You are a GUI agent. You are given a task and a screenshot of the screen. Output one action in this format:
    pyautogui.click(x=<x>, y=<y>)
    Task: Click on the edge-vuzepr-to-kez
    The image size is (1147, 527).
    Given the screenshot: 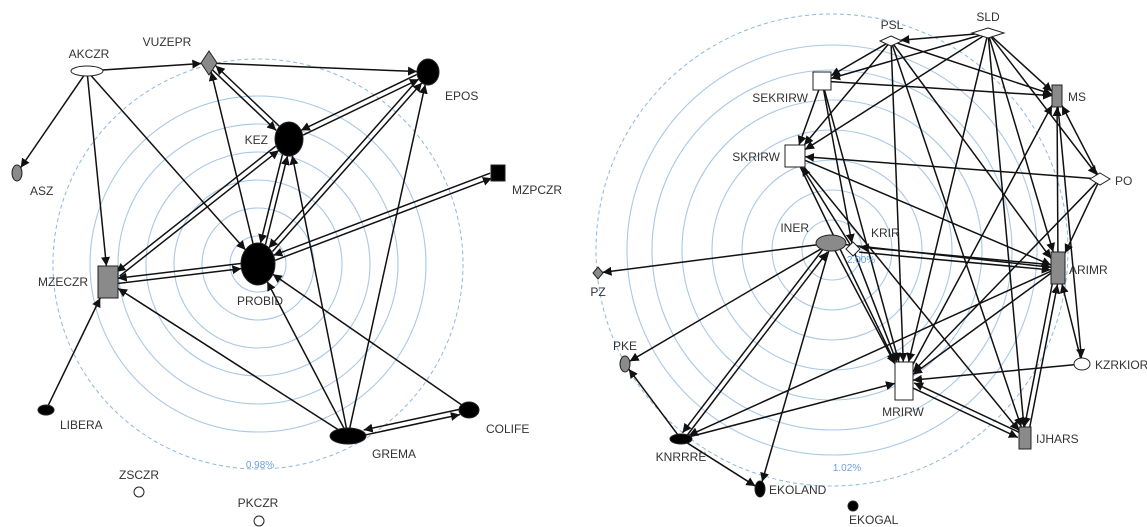 What is the action you would take?
    pyautogui.click(x=244, y=99)
    